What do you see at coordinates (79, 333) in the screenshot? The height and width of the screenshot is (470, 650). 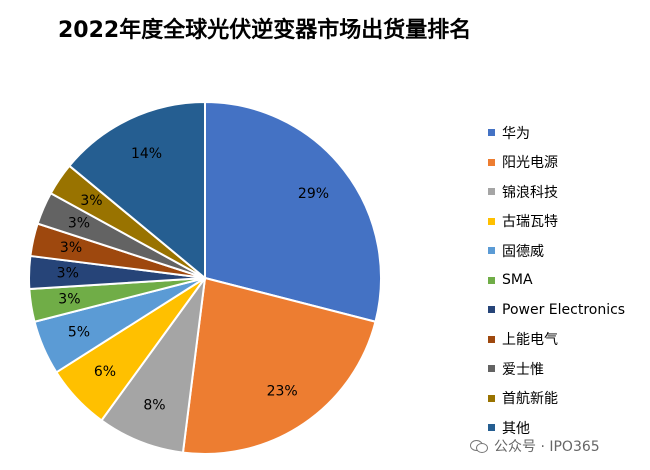 I see `slice-label-4: 5%` at bounding box center [79, 333].